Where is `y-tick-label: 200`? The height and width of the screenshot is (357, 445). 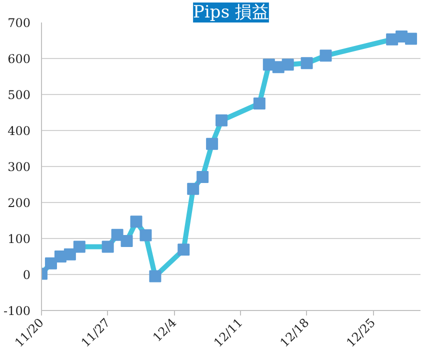
y-tick-label: 200 is located at coordinates (19, 203).